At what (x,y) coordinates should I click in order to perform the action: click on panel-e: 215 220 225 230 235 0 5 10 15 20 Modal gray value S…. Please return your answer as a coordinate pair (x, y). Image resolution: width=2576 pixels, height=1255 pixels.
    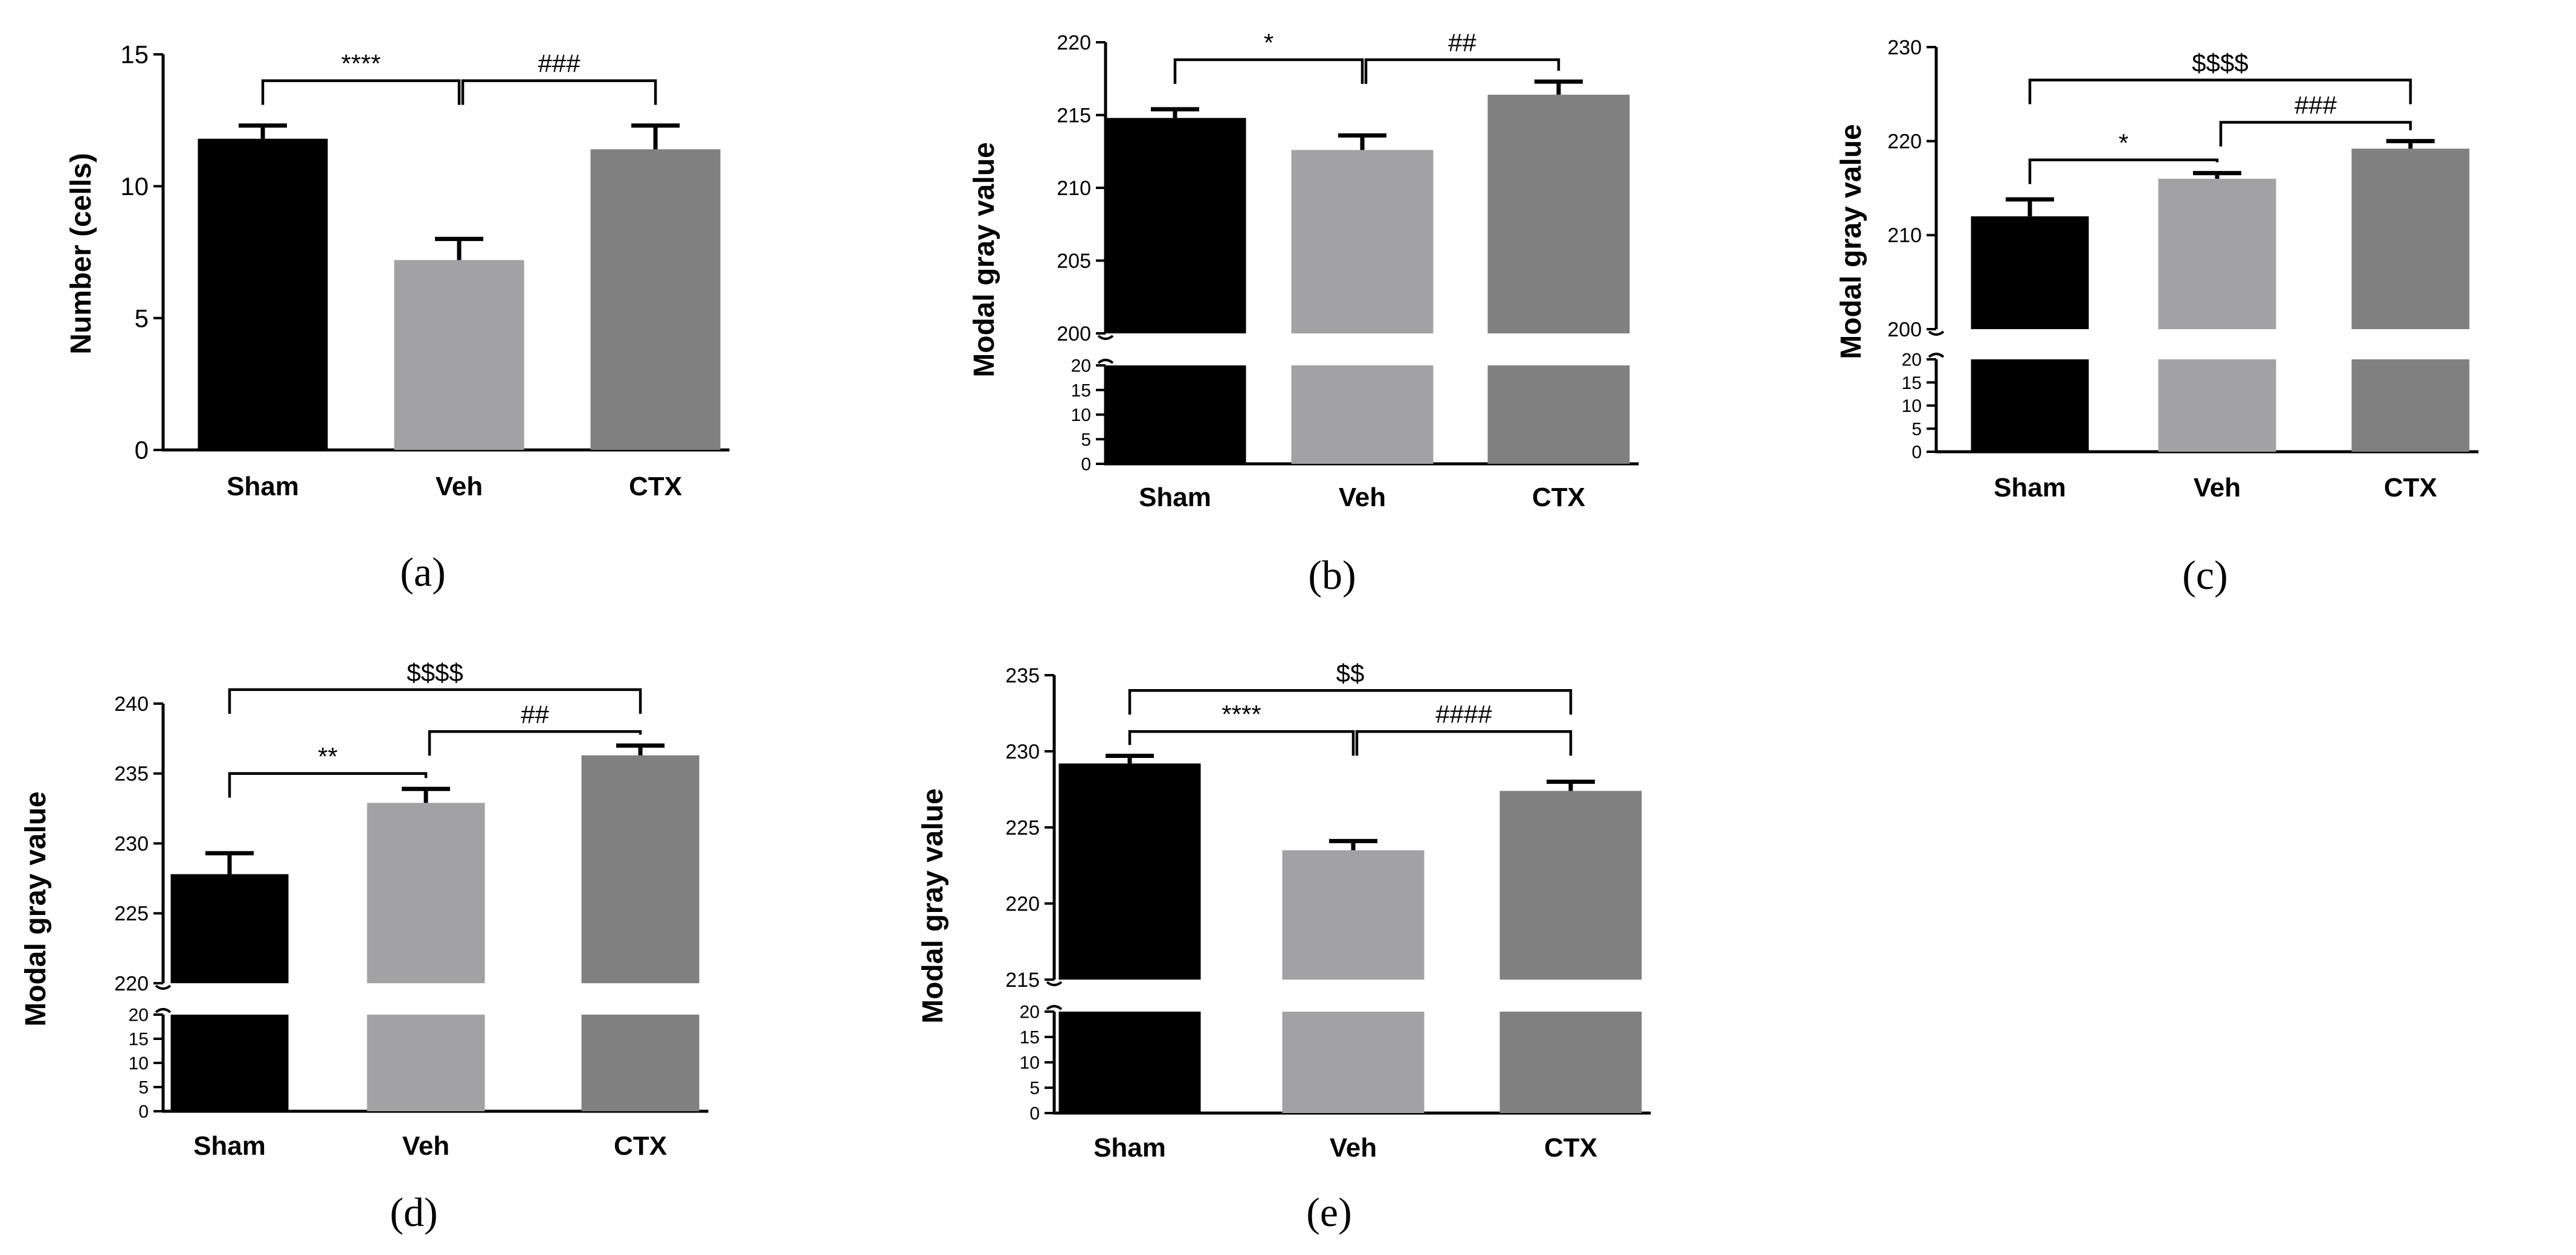
    Looking at the image, I should click on (1284, 947).